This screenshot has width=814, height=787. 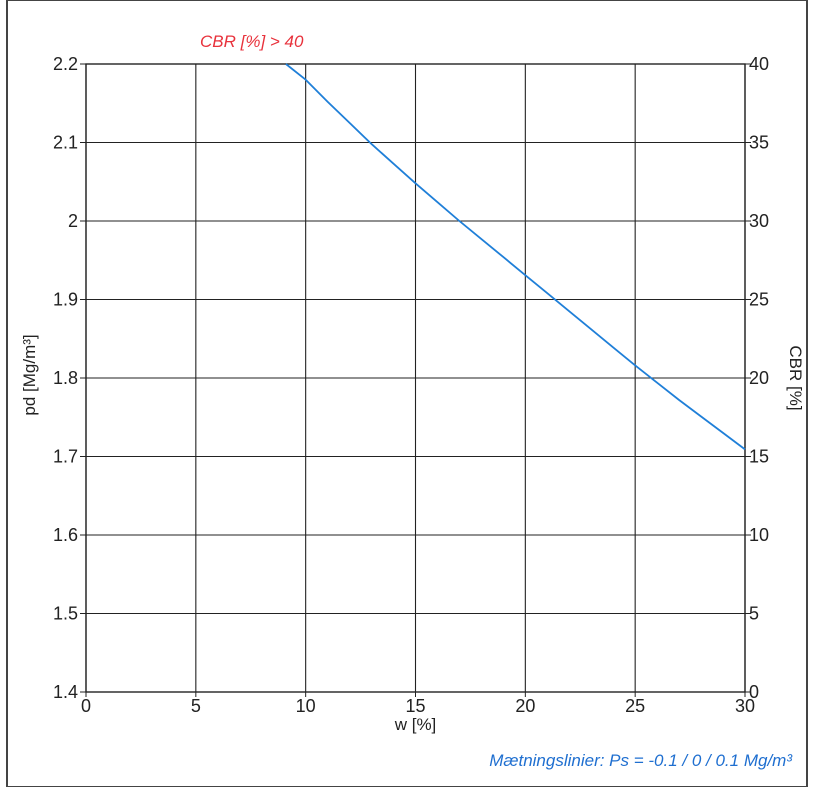 What do you see at coordinates (65, 614) in the screenshot?
I see `y-left-tick-label: 1.5` at bounding box center [65, 614].